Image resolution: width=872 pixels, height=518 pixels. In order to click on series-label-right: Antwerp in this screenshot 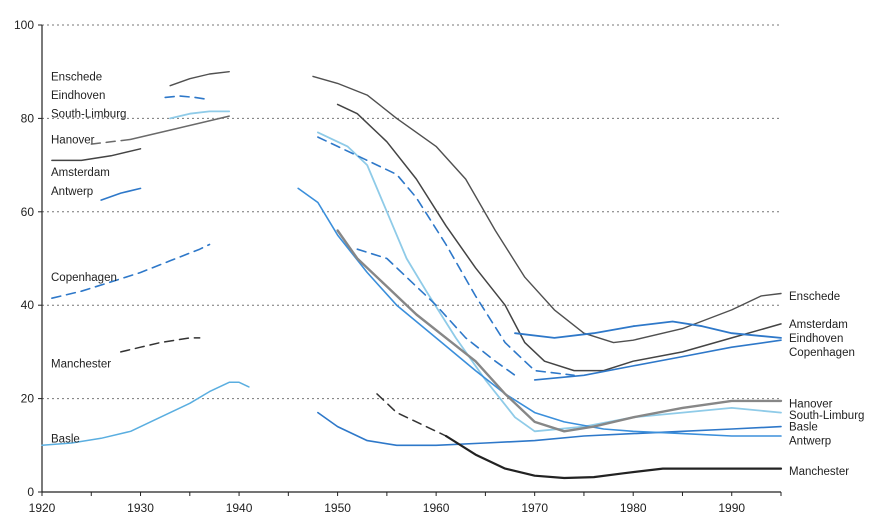, I will do `click(810, 442)`.